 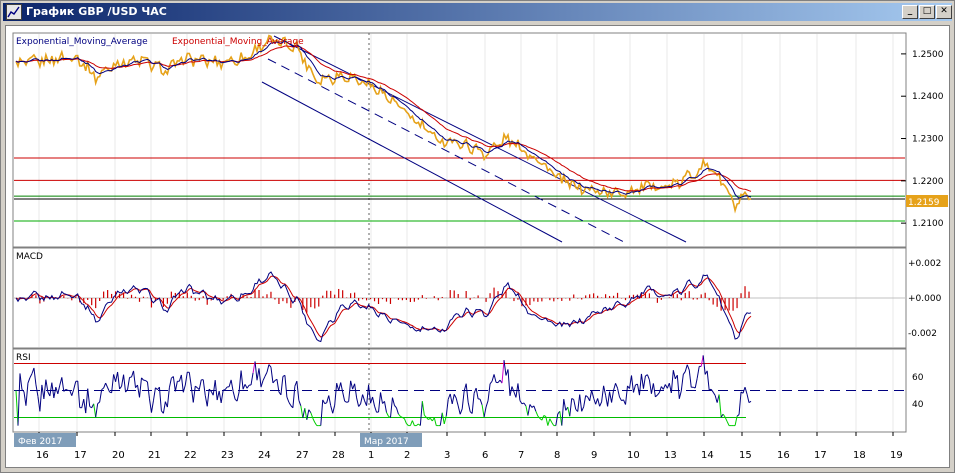 What do you see at coordinates (383, 306) in the screenshot?
I see `macd-signal-line` at bounding box center [383, 306].